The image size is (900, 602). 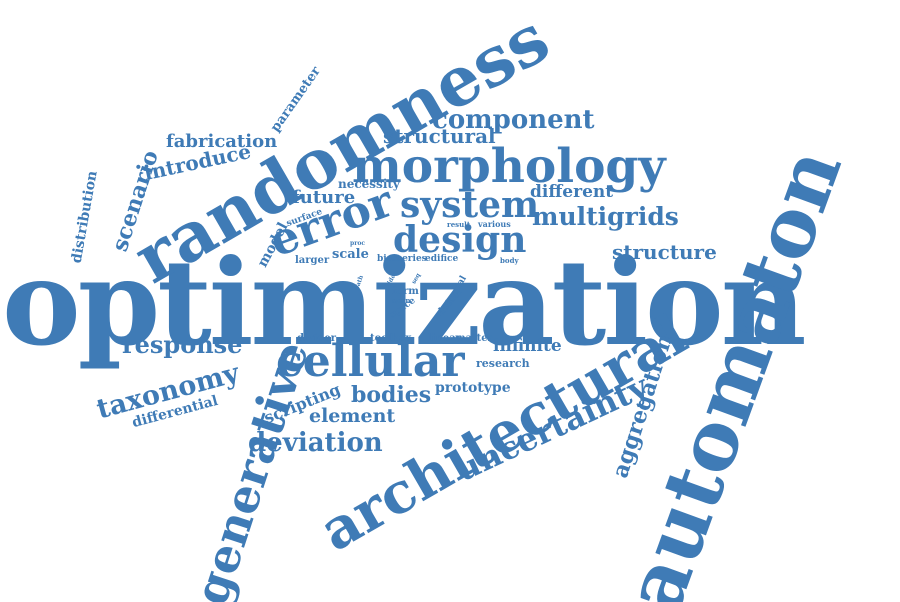 I want to click on word-research: research, so click(x=503, y=363).